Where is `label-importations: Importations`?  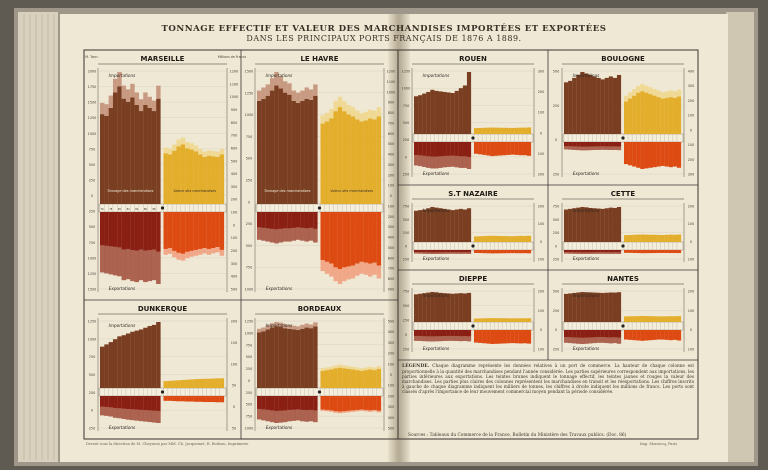
label-importations: Importations is located at coordinates (436, 75).